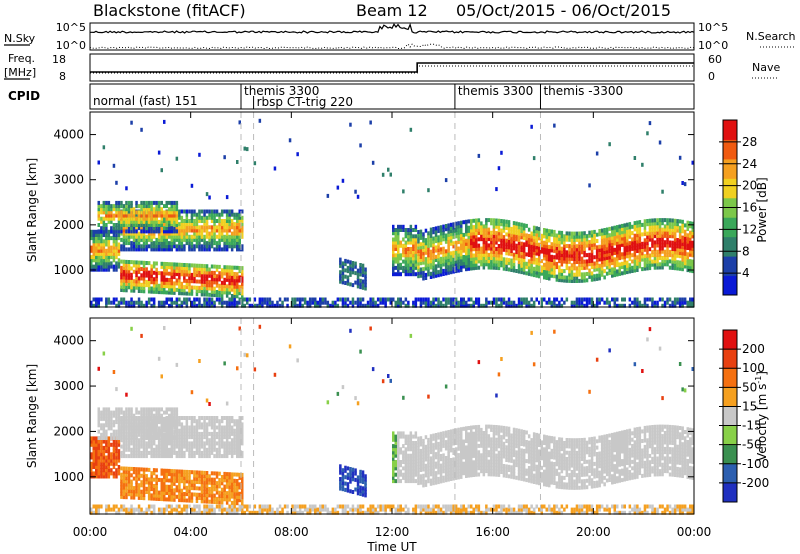  What do you see at coordinates (20, 72) in the screenshot?
I see `freq-unit: [MHz]` at bounding box center [20, 72].